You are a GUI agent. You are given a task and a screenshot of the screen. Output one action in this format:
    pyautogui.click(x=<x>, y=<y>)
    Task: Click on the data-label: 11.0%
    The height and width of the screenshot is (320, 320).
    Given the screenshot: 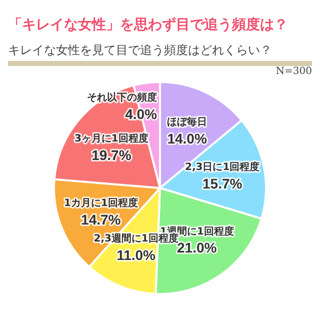 What is the action you would take?
    pyautogui.click(x=136, y=254)
    